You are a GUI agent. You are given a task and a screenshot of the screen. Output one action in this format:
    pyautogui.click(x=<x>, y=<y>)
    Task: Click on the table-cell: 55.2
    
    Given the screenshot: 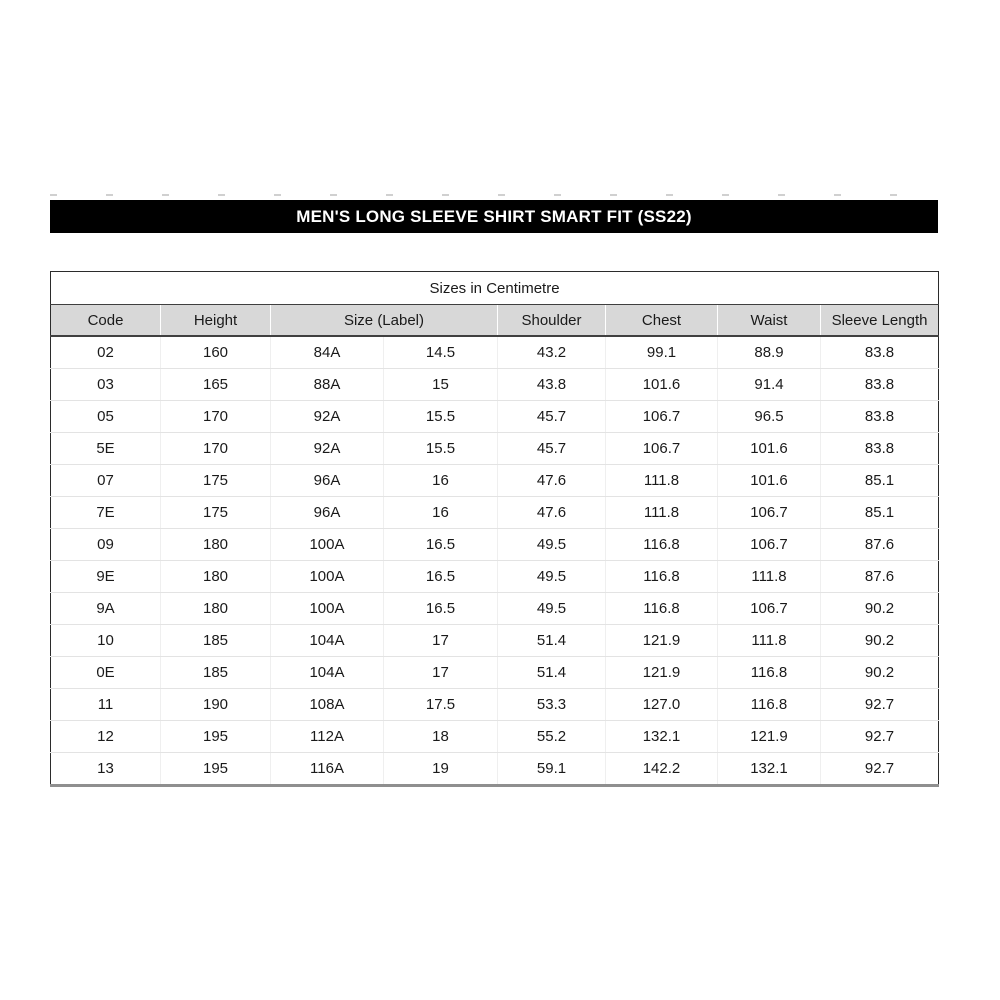 What is the action you would take?
    pyautogui.click(x=551, y=736)
    